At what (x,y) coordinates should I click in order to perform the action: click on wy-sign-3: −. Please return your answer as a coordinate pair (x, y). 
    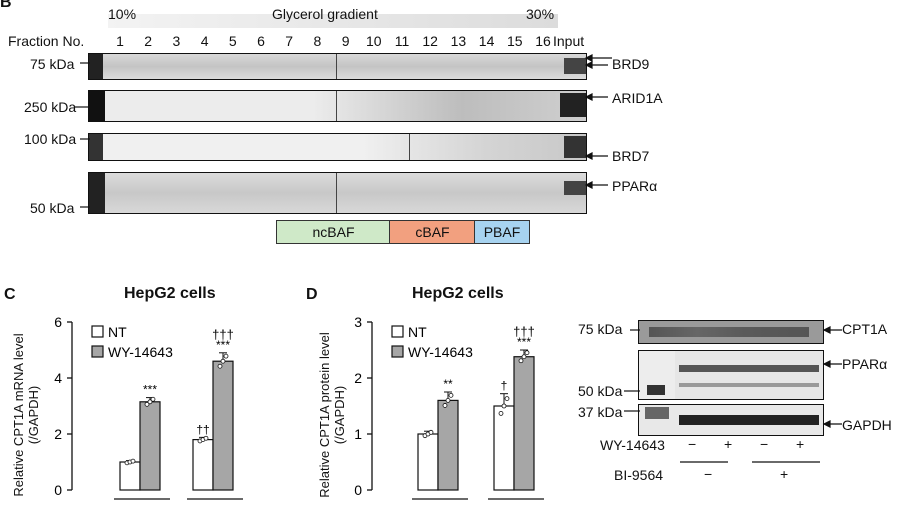
    Looking at the image, I should click on (764, 444).